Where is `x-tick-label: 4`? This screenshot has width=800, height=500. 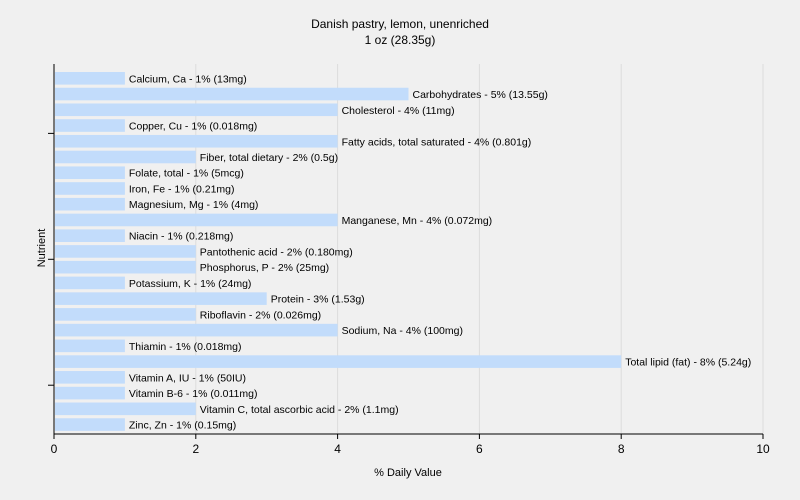
x-tick-label: 4 is located at coordinates (337, 449).